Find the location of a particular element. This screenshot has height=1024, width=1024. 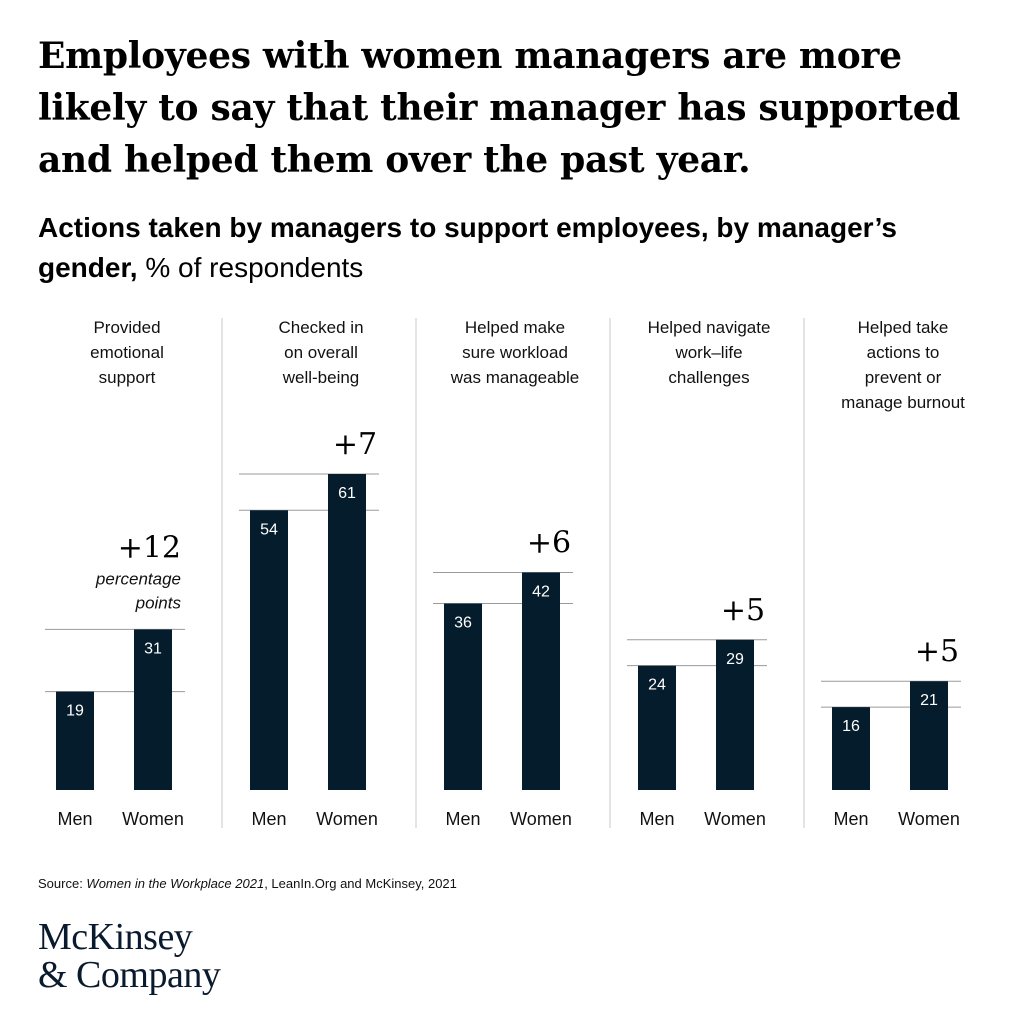

category-label: well-being is located at coordinates (321, 377).